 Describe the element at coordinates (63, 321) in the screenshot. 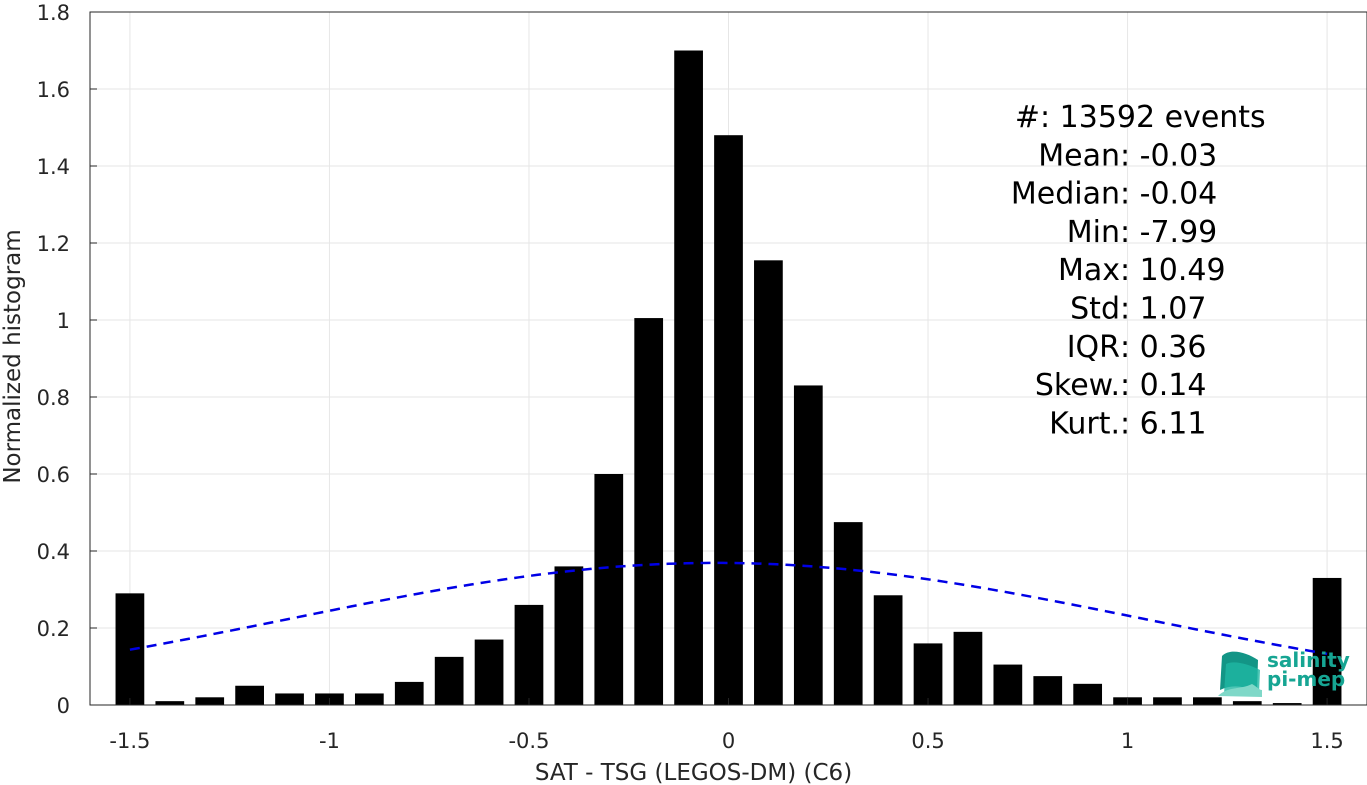

I see `y-tick-label: 1` at that location.